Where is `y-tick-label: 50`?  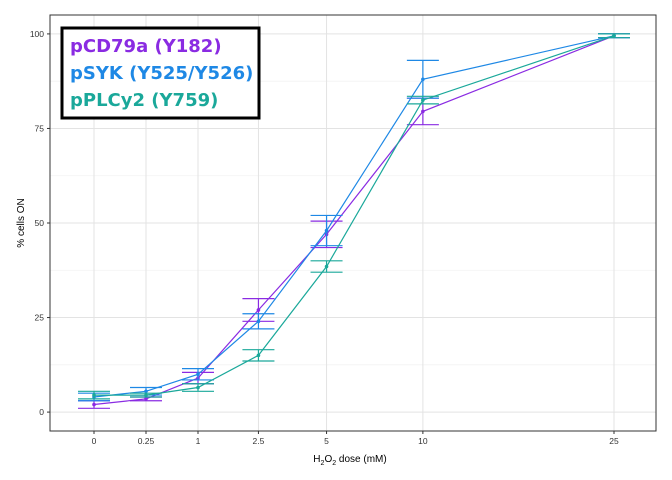
y-tick-label: 50 is located at coordinates (40, 223).